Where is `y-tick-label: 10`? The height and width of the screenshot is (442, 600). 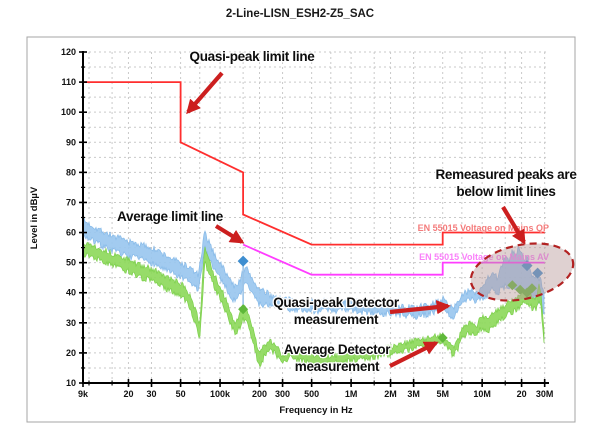
y-tick-label: 10 is located at coordinates (71, 383).